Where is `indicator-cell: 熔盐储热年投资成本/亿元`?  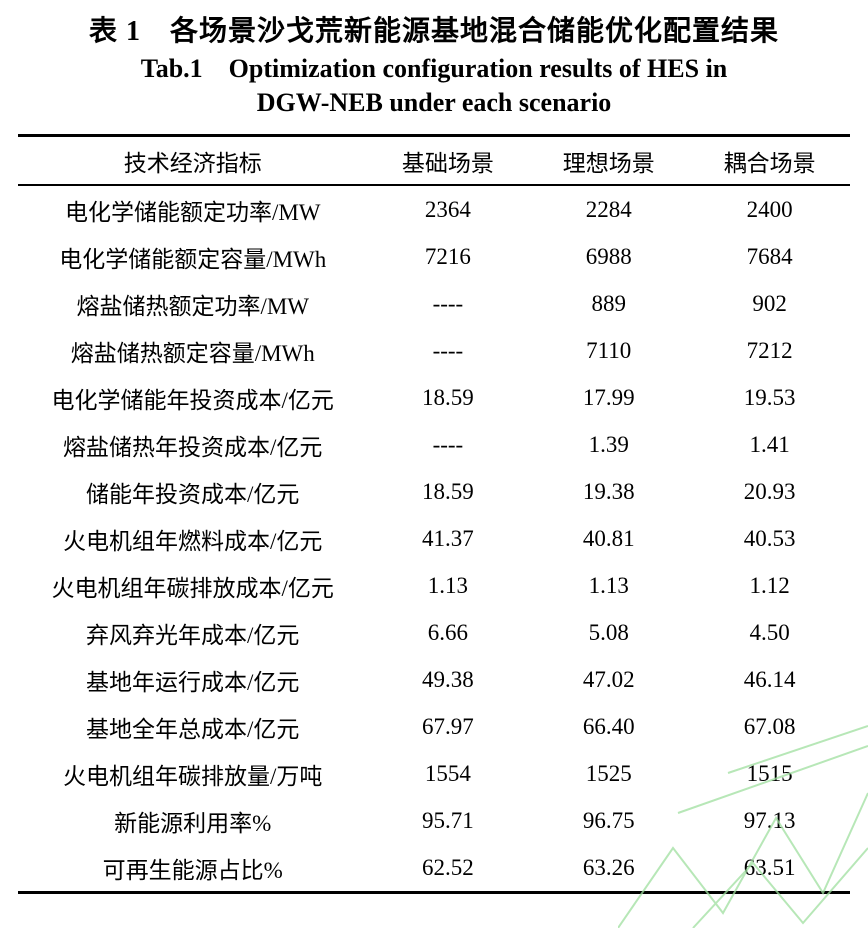 indicator-cell: 熔盐储热年投资成本/亿元 is located at coordinates (193, 447).